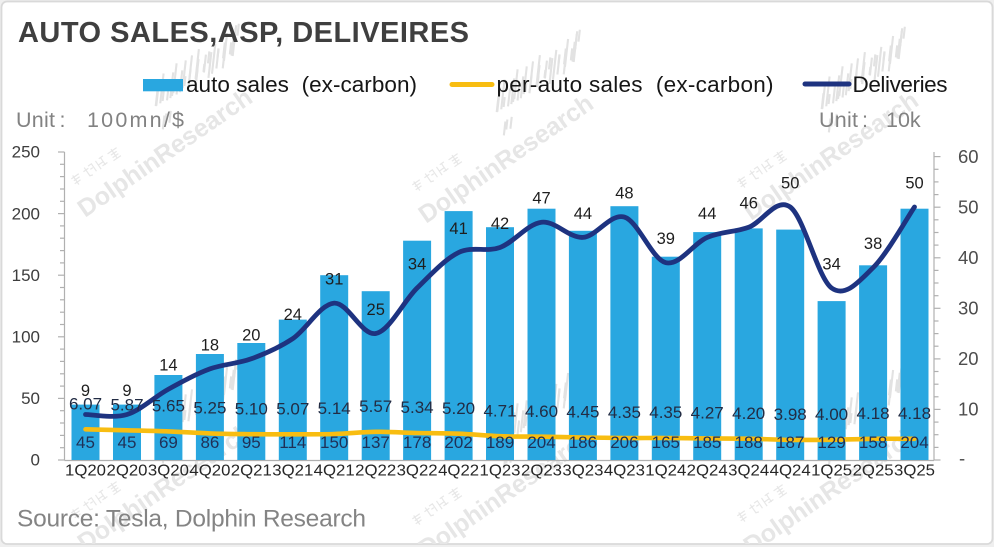 The height and width of the screenshot is (547, 994). Describe the element at coordinates (583, 442) in the screenshot. I see `svg-text: 186` at that location.